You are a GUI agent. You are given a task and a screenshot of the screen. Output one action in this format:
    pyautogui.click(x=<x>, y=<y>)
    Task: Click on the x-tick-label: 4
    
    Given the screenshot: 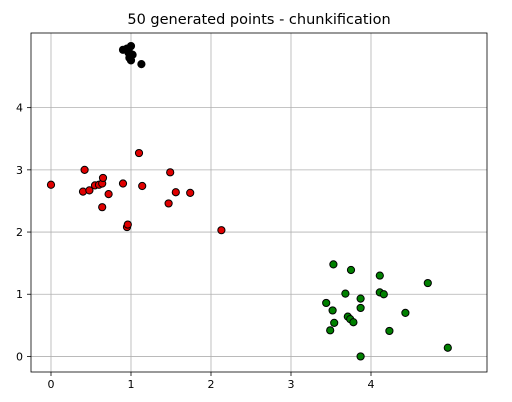 What is the action you would take?
    pyautogui.click(x=371, y=384)
    